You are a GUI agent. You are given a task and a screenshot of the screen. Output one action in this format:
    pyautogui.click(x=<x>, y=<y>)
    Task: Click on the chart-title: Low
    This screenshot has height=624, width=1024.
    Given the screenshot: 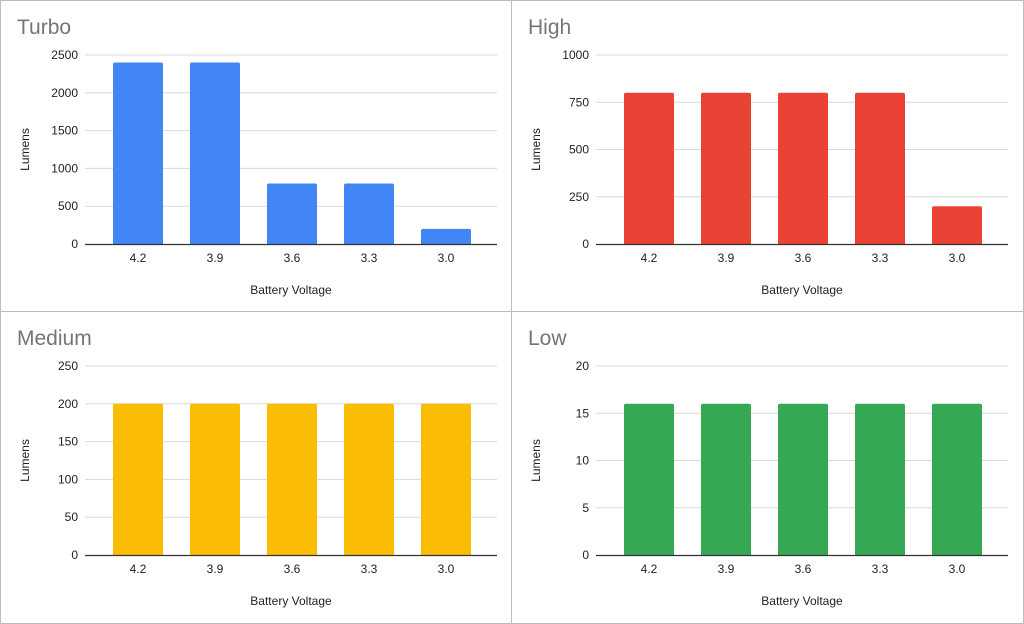 What is the action you would take?
    pyautogui.click(x=547, y=338)
    